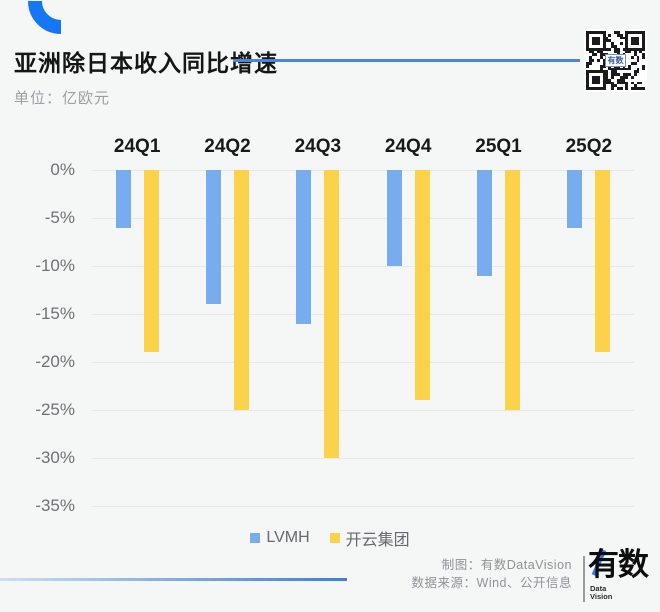 Image resolution: width=660 pixels, height=612 pixels. I want to click on brand-logo-text: 有数, so click(618, 564).